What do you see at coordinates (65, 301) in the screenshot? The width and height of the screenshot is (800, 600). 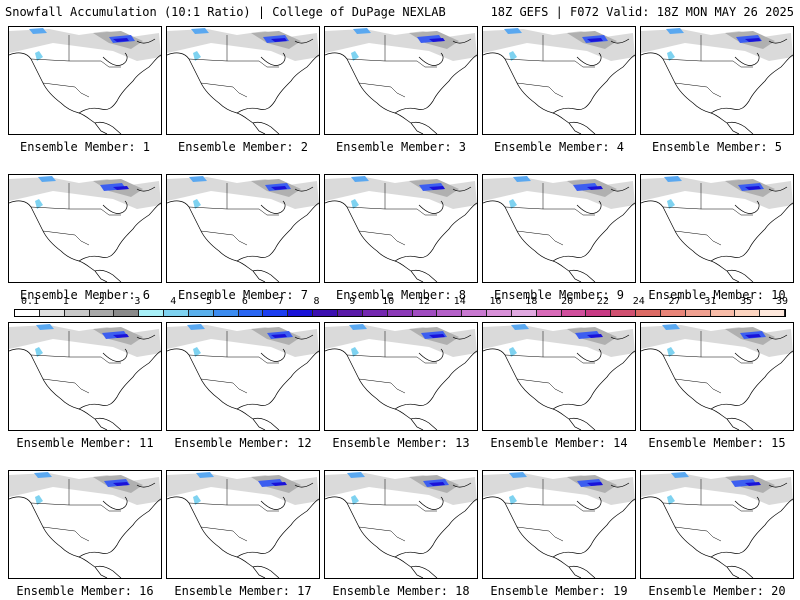 I see `legend-tick-label: 1` at bounding box center [65, 301].